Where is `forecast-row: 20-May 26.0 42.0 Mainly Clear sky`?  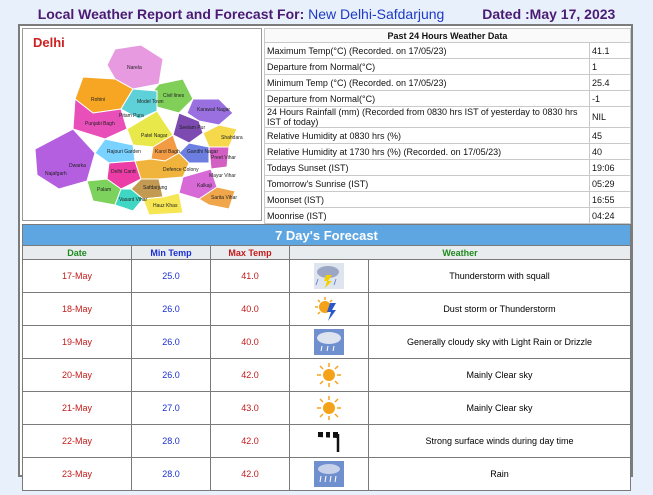
forecast-row: 20-May 26.0 42.0 Mainly Clear sky is located at coordinates (326, 375).